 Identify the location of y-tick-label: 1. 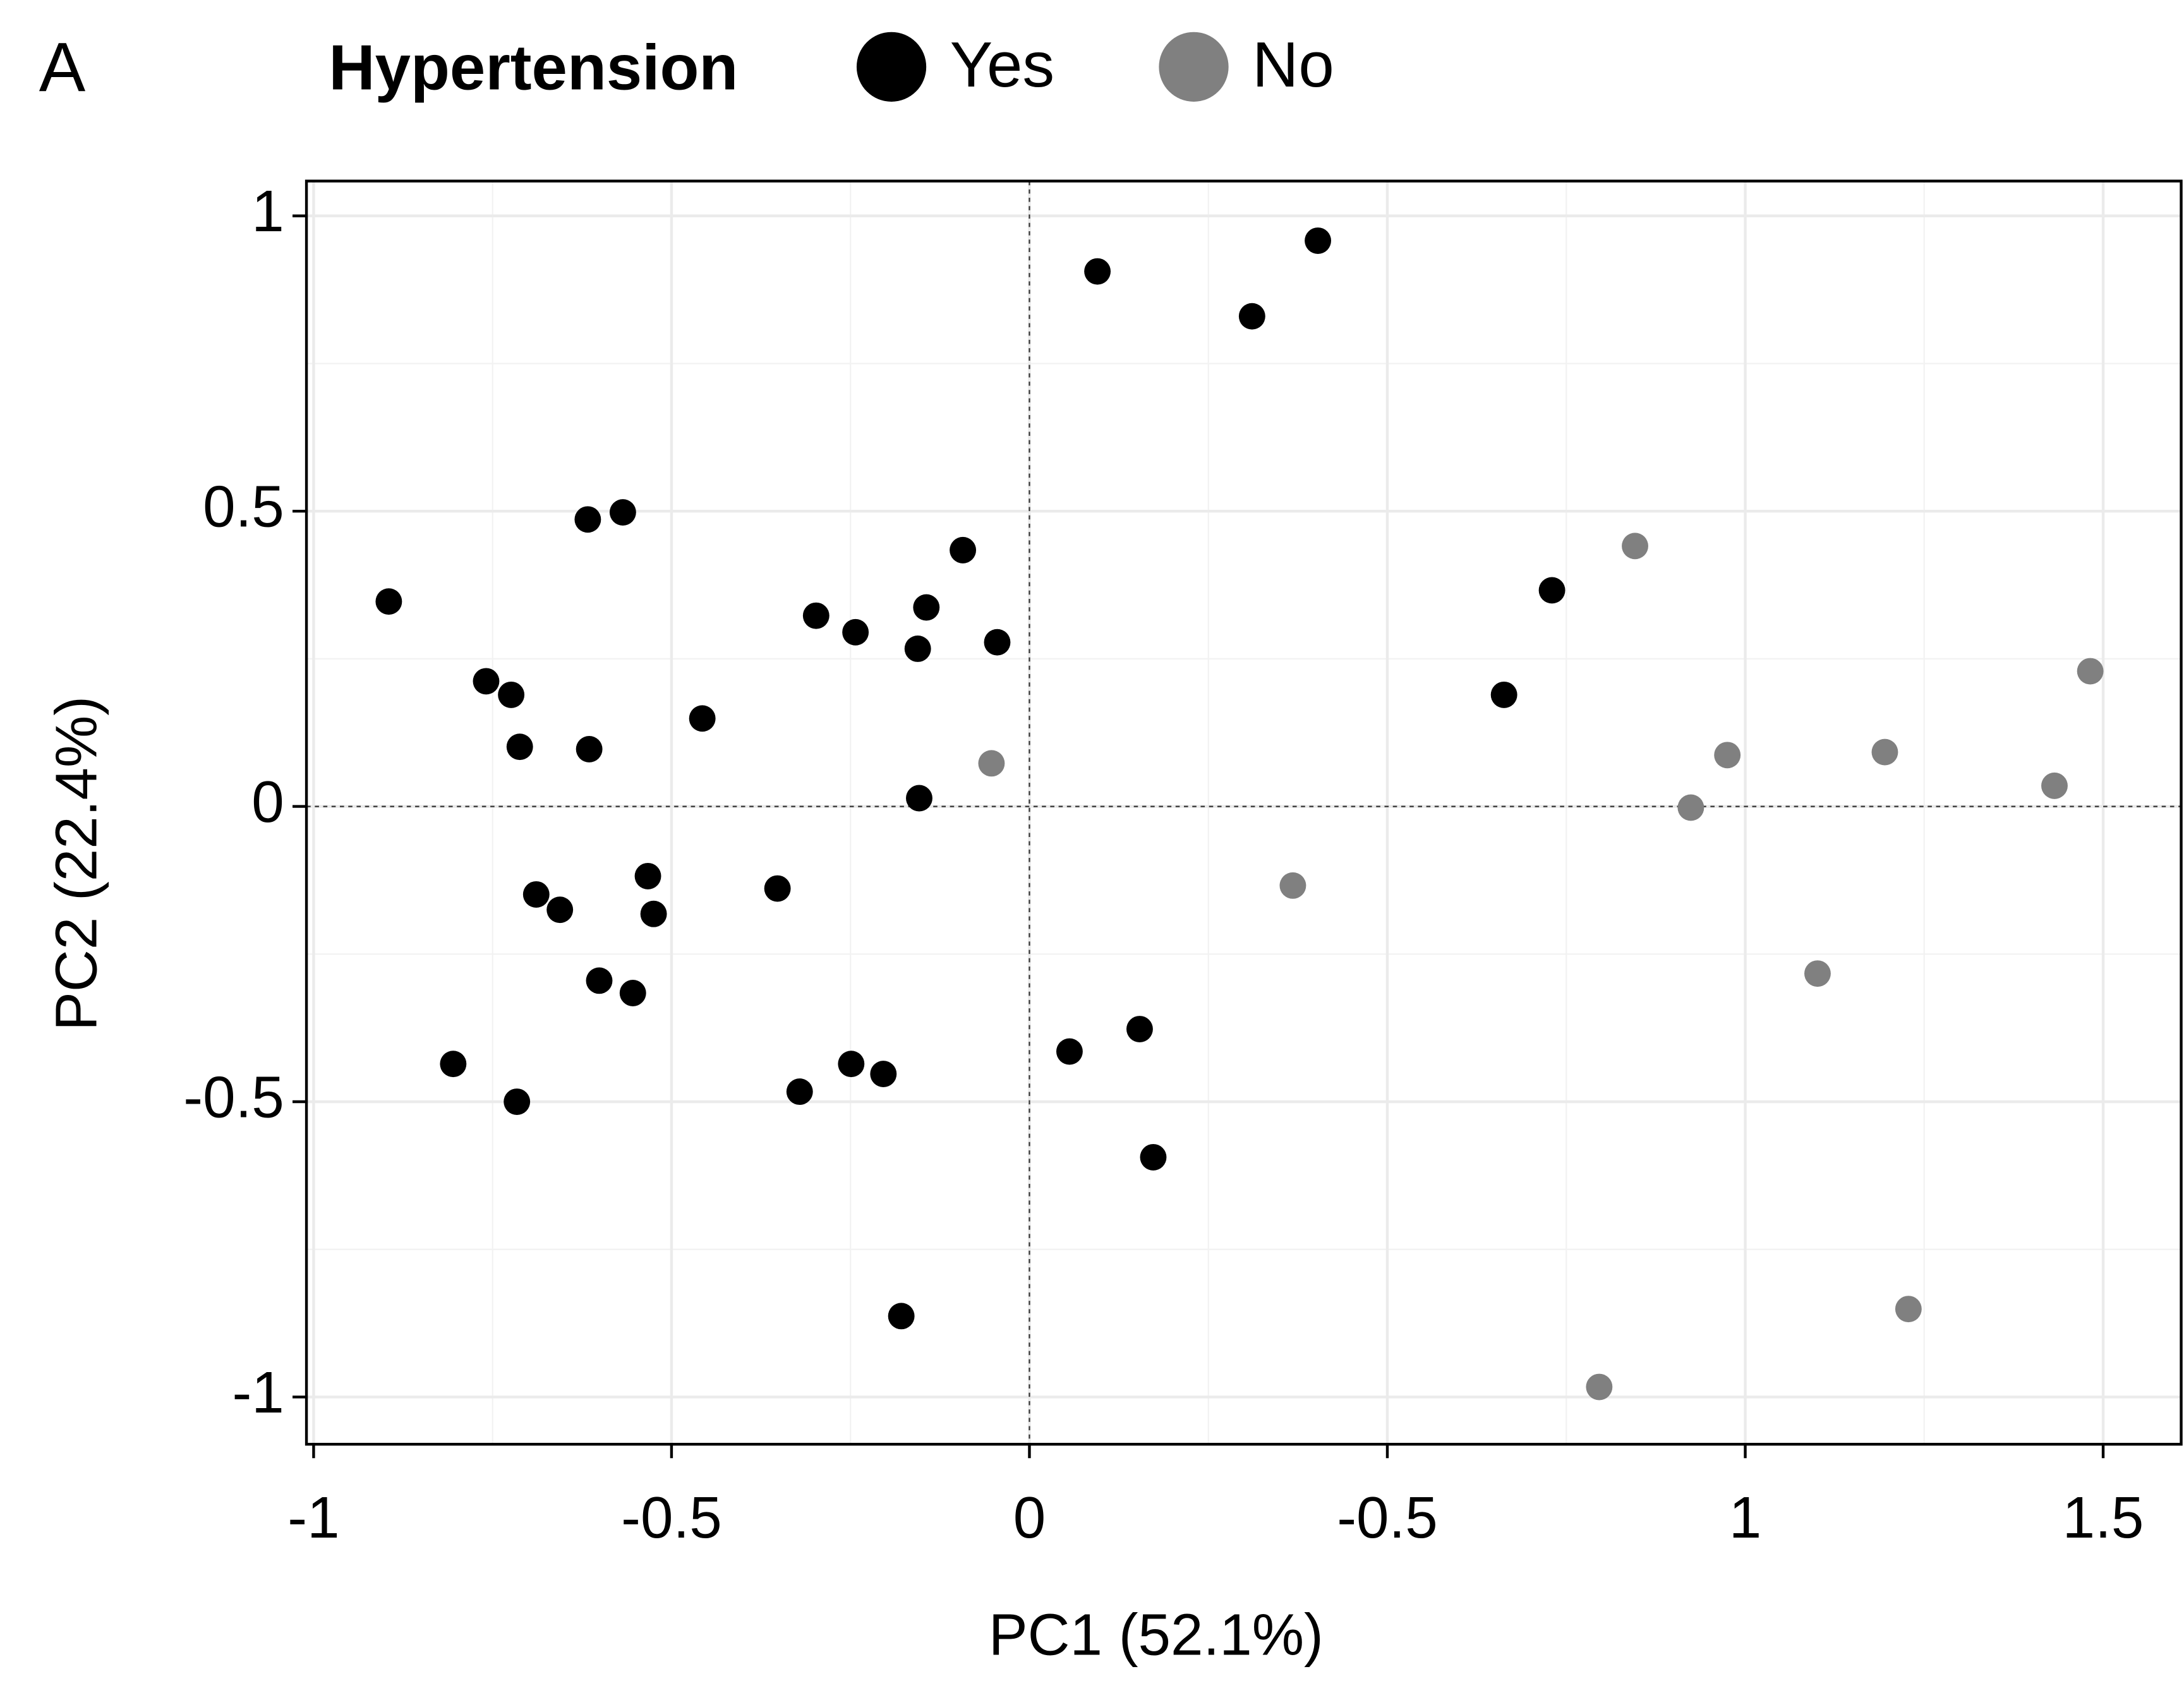
(267, 211).